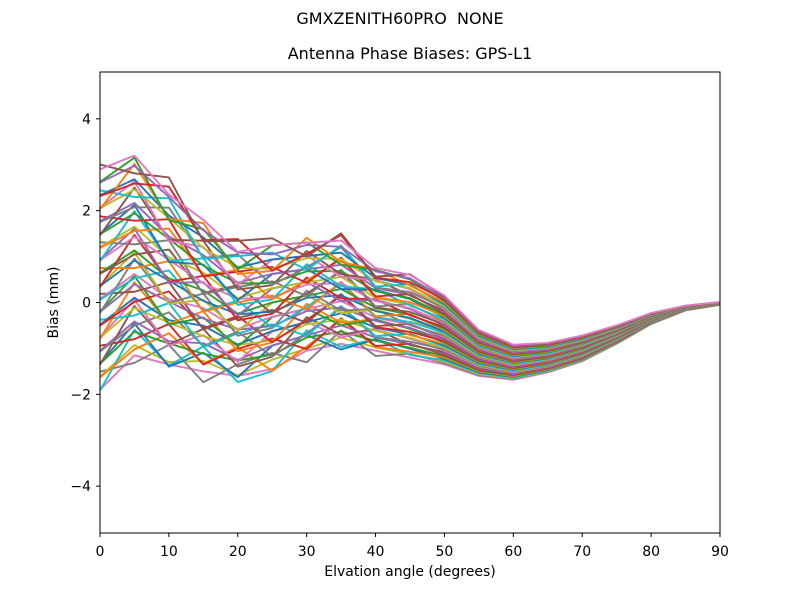 This screenshot has height=600, width=800. Describe the element at coordinates (400, 18) in the screenshot. I see `figure-suptitle: GMXZENITH60PRO NONE` at that location.